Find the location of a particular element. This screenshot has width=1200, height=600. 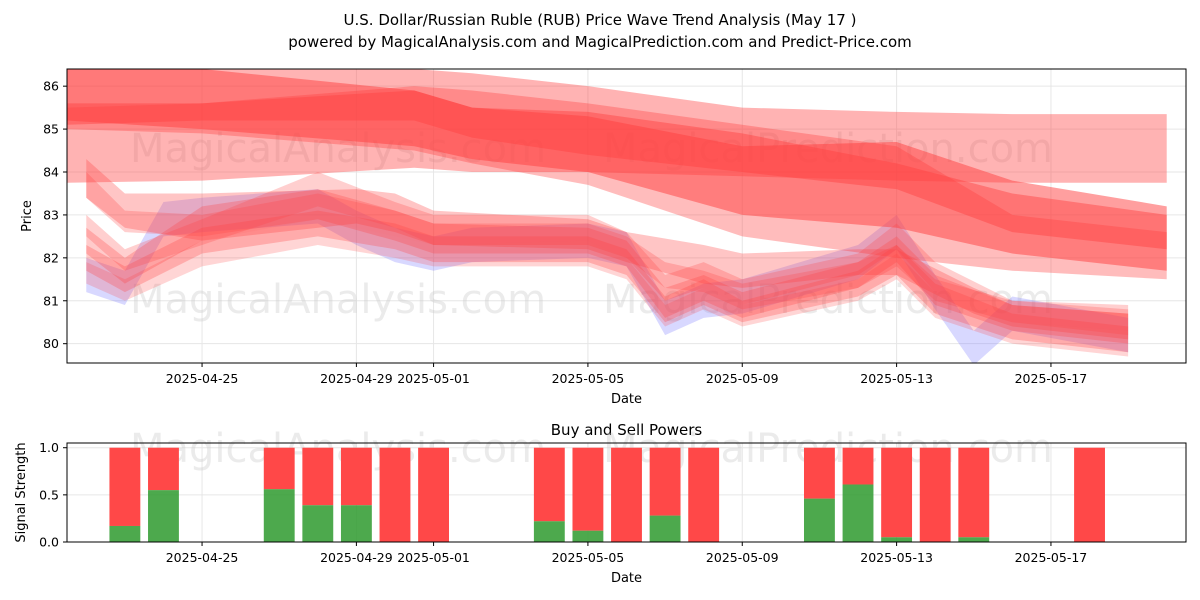

price-xtick-label: 2025-05-17 is located at coordinates (1051, 378).